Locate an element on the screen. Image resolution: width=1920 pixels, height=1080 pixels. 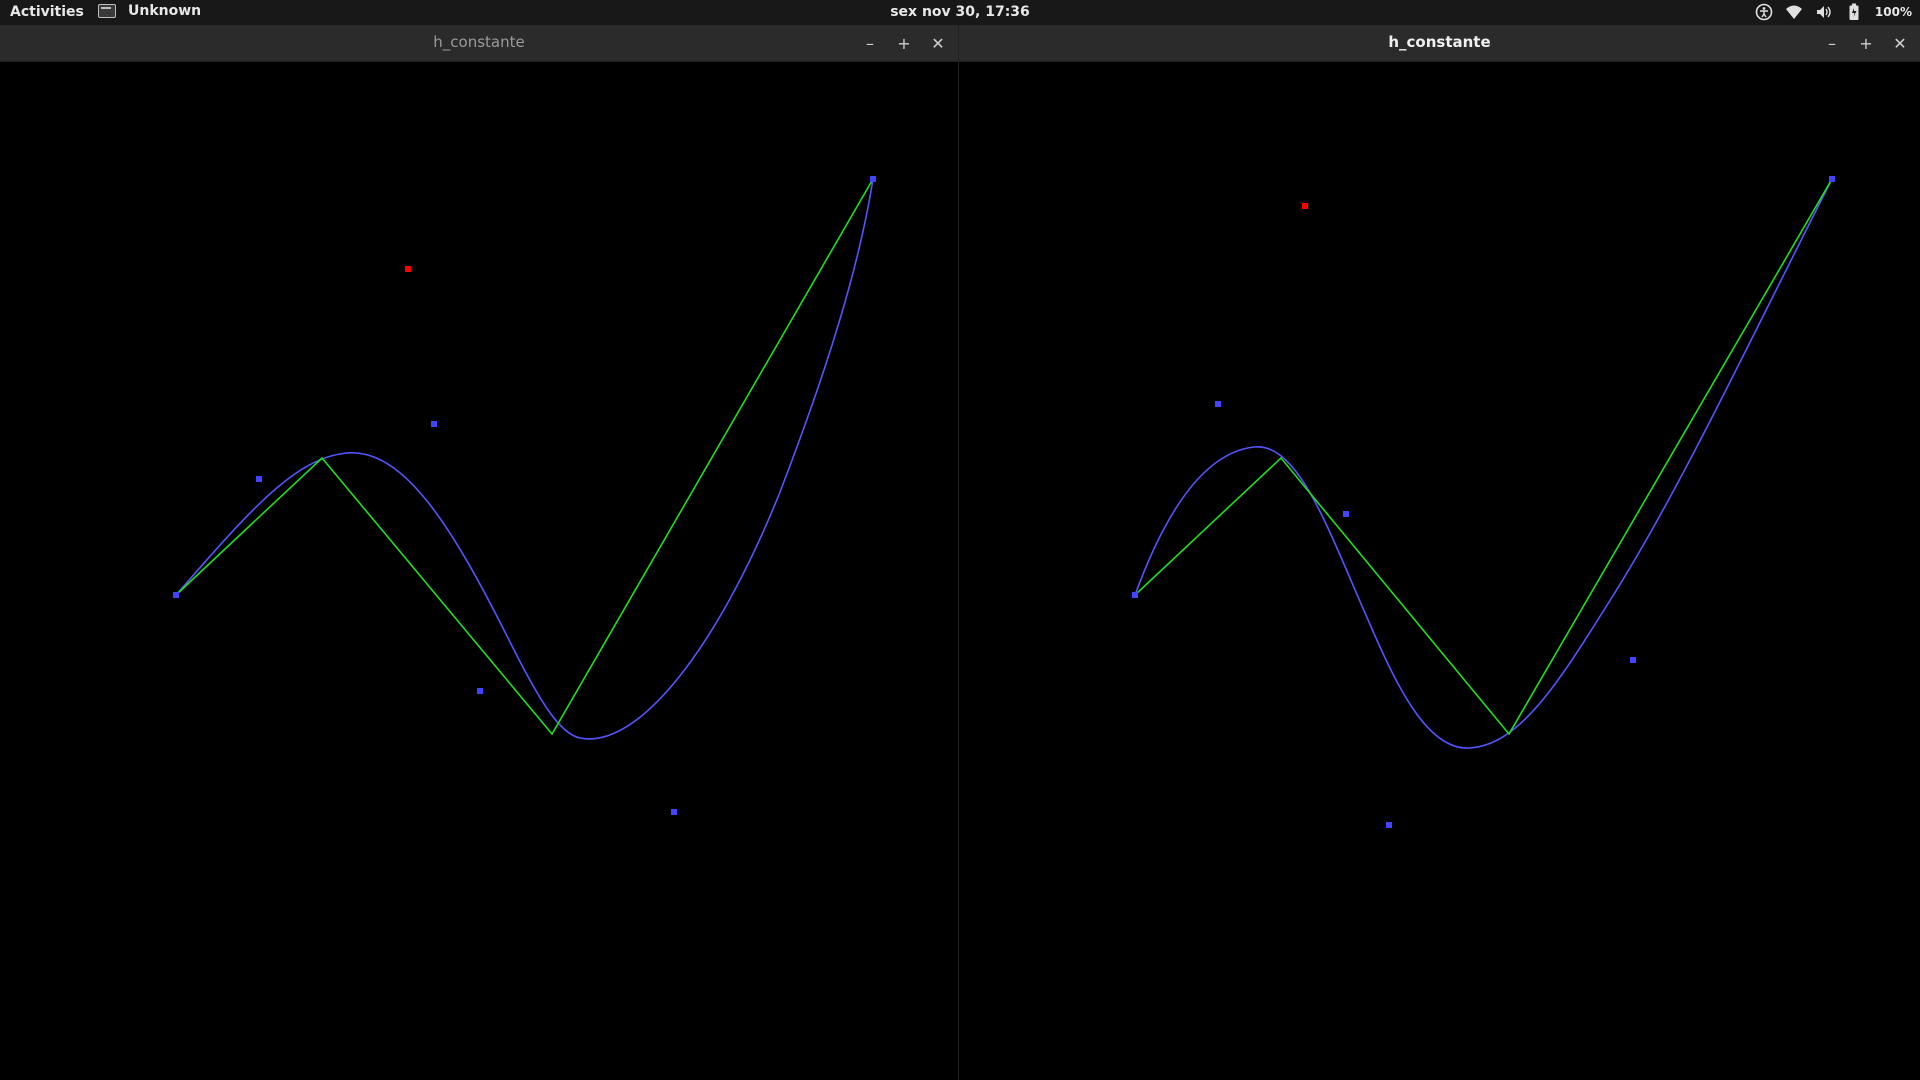
app-menu-label: Unknown is located at coordinates (165, 11).